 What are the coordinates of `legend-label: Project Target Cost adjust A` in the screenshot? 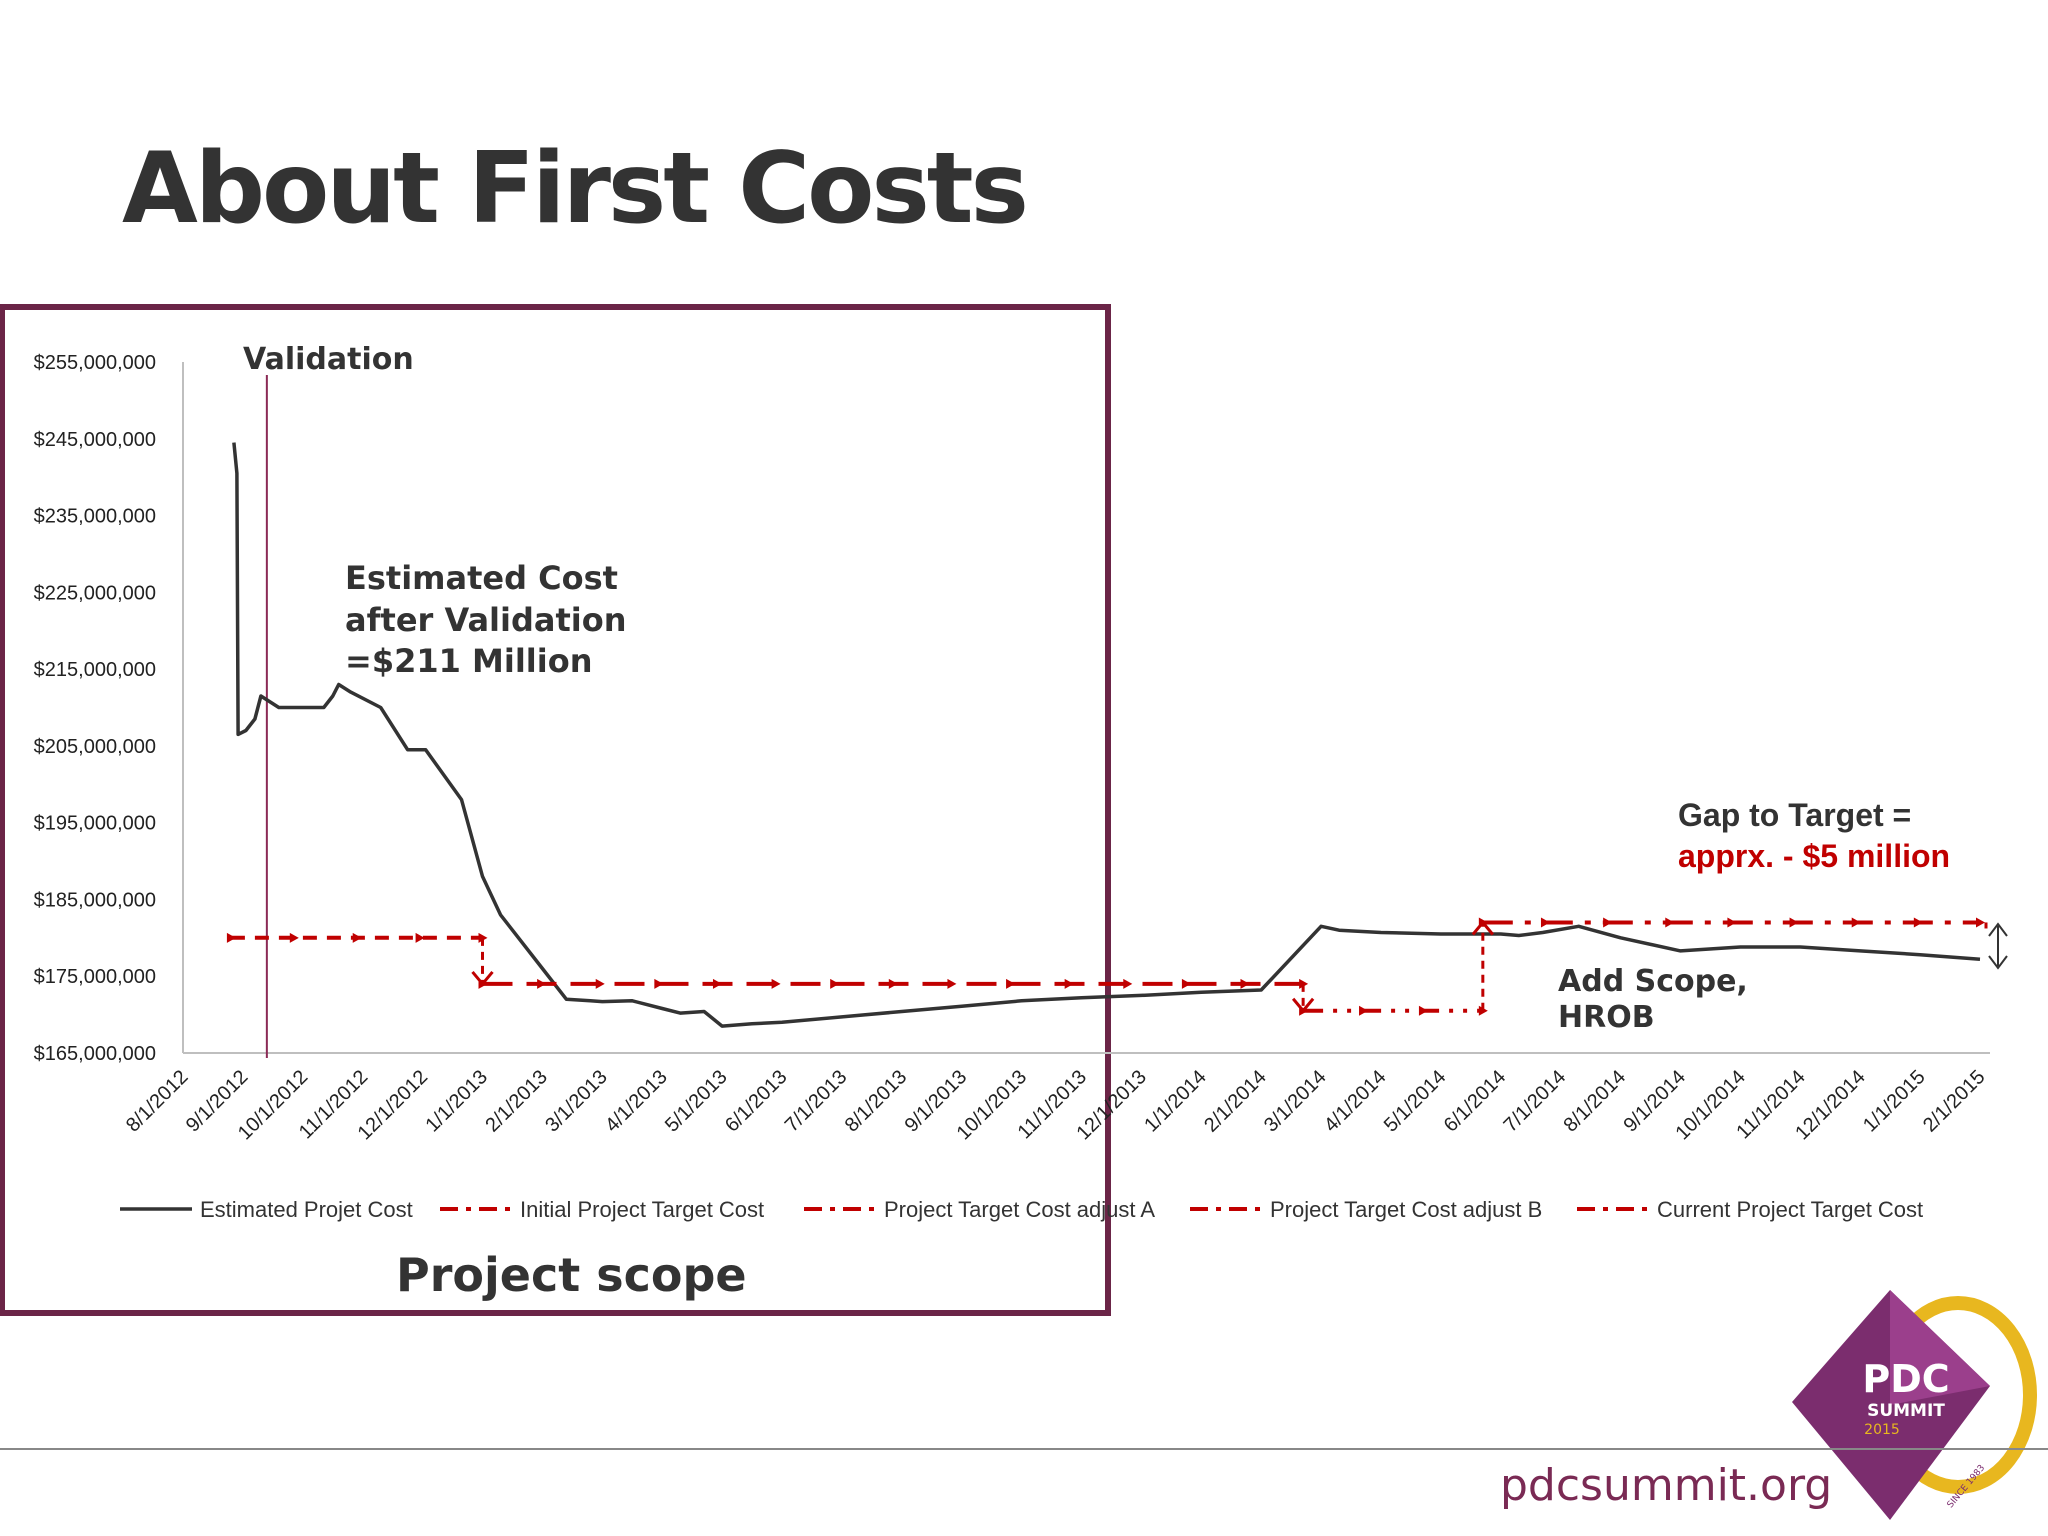 It's located at (1019, 1209).